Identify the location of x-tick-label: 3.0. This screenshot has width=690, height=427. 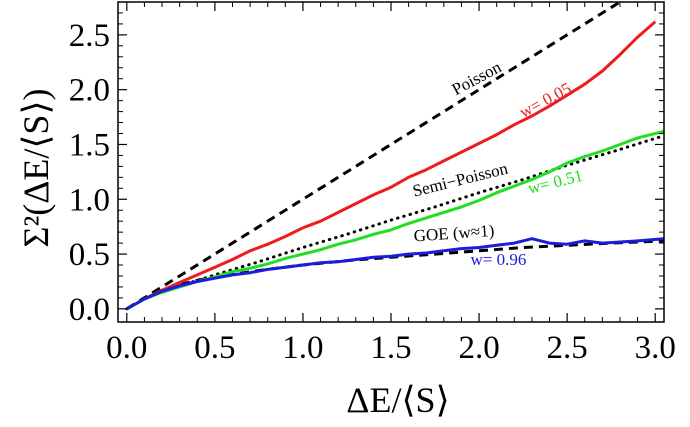
(655, 348).